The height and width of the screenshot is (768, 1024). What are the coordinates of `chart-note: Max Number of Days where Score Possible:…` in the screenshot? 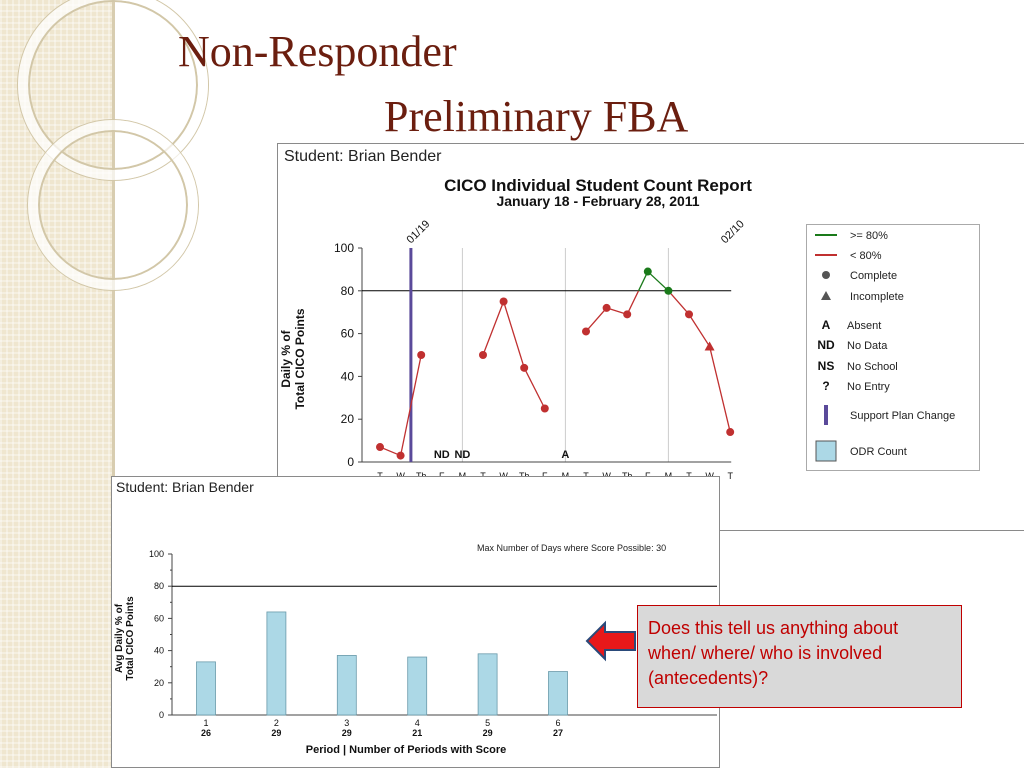 It's located at (572, 548).